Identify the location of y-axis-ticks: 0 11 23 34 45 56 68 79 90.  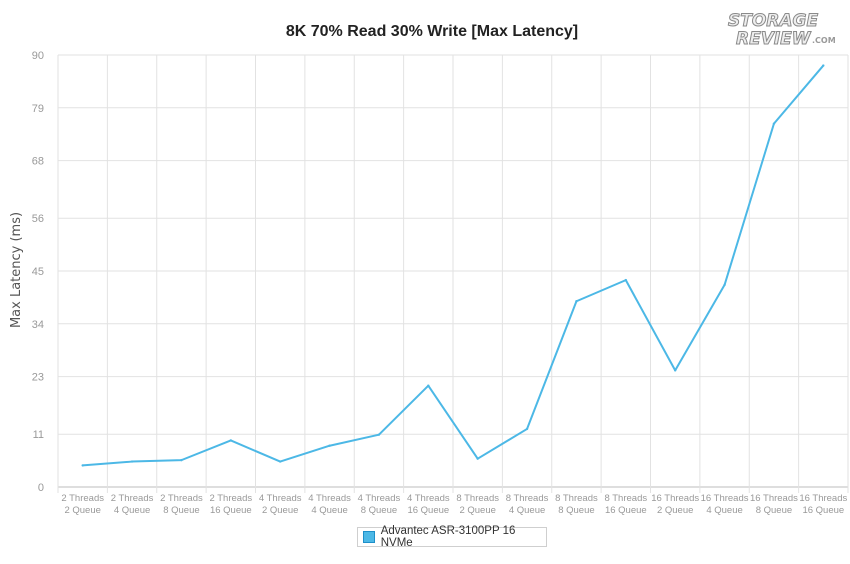
(38, 272).